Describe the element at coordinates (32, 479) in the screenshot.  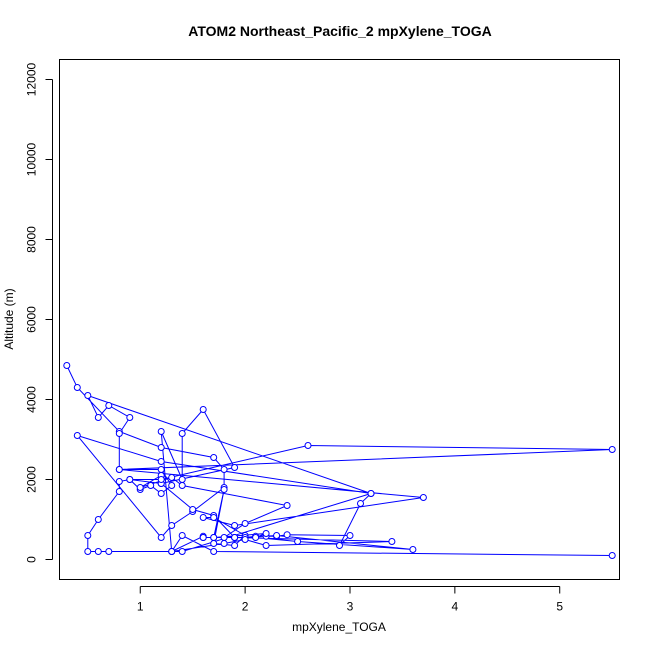
I see `y-tick-label: 2000` at that location.